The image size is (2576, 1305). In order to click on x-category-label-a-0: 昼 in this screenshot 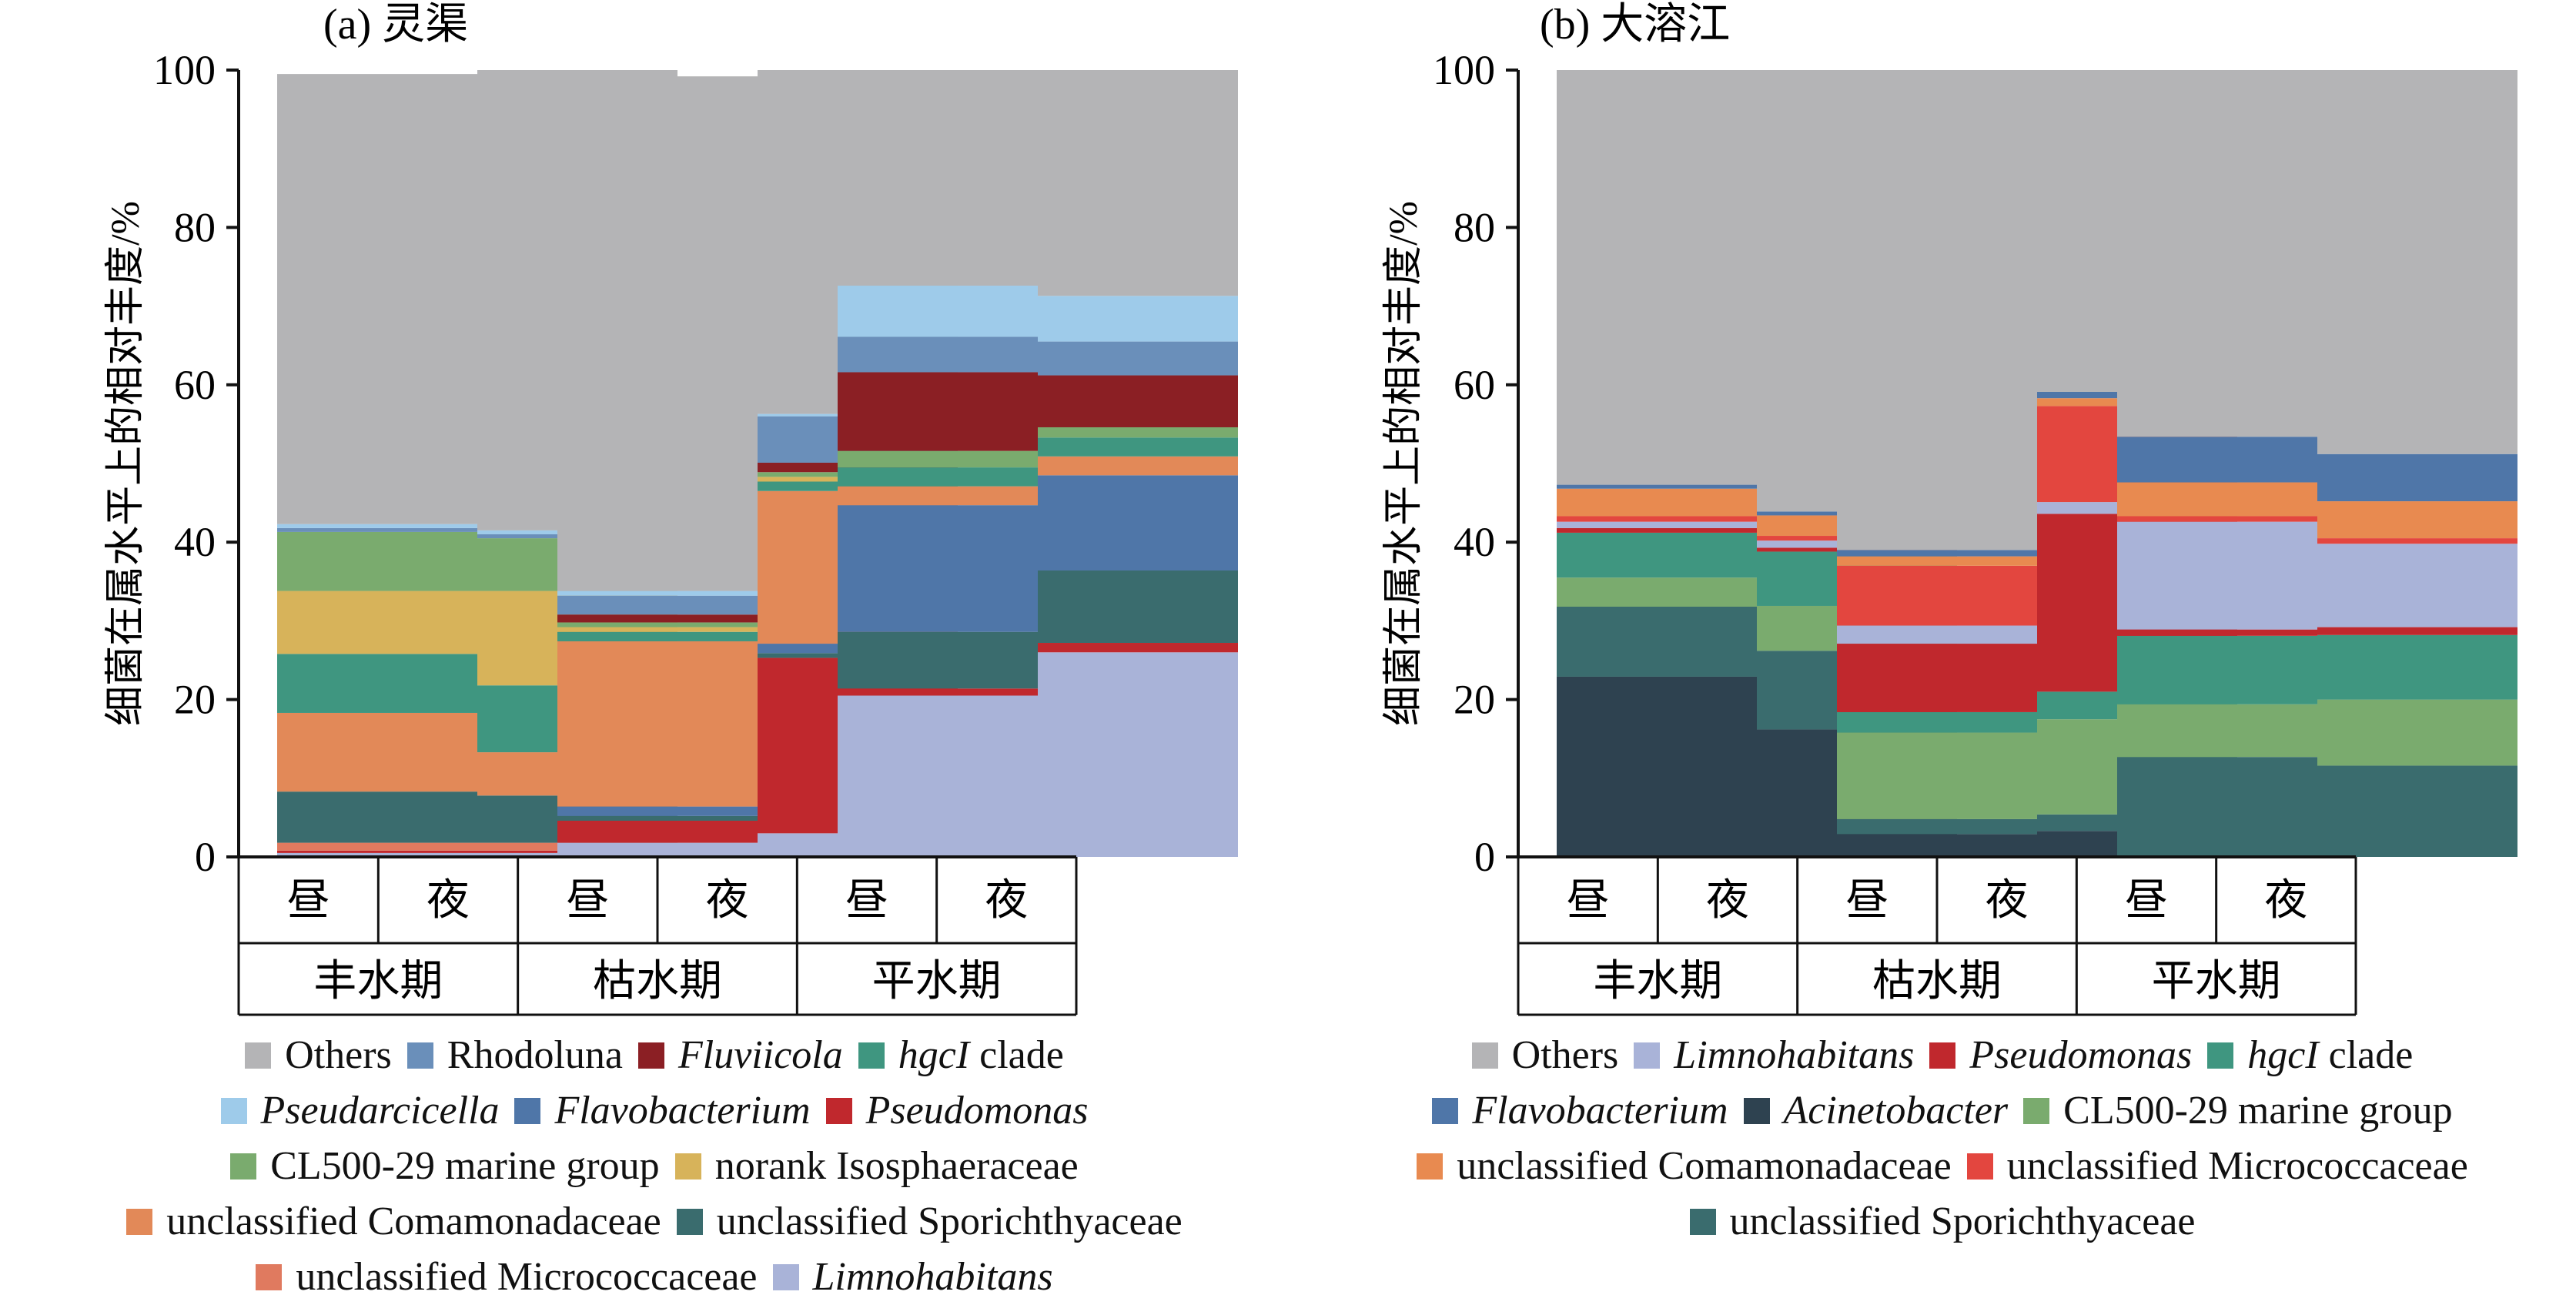, I will do `click(308, 900)`.